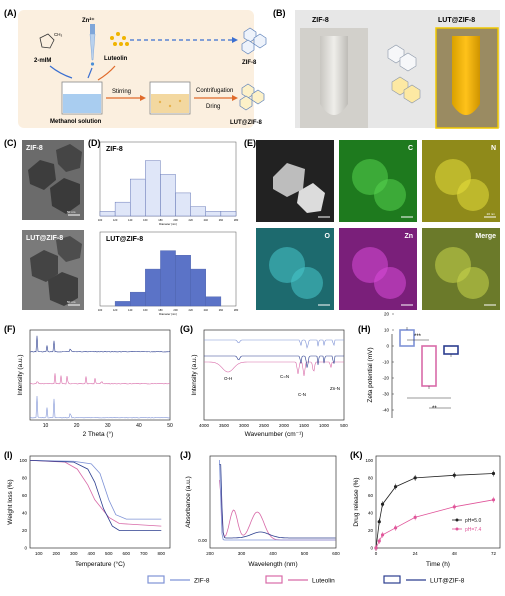 The image size is (505, 596). I want to click on eds-scale-label: 20 nm, so click(491, 214).